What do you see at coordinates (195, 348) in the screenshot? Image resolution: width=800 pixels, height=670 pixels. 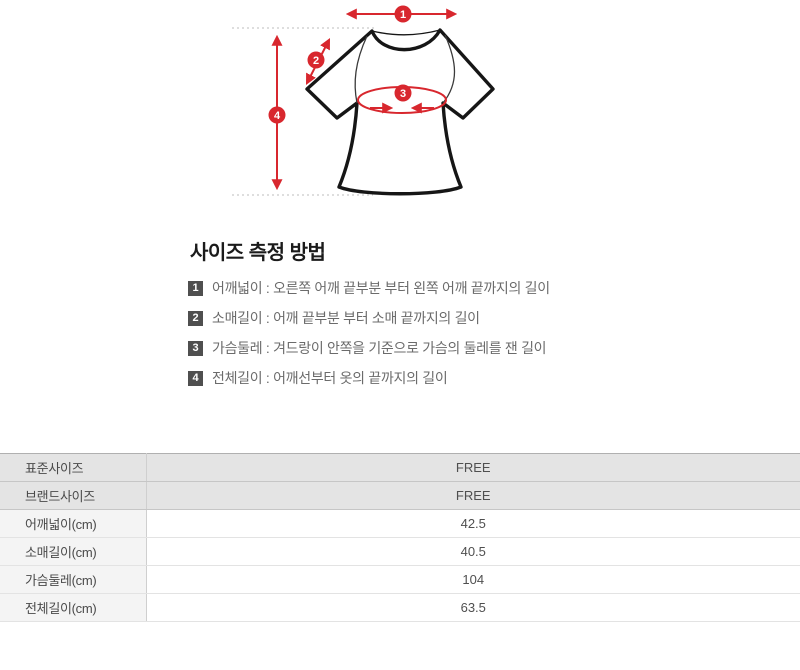 I see `item-number-badge: 3` at bounding box center [195, 348].